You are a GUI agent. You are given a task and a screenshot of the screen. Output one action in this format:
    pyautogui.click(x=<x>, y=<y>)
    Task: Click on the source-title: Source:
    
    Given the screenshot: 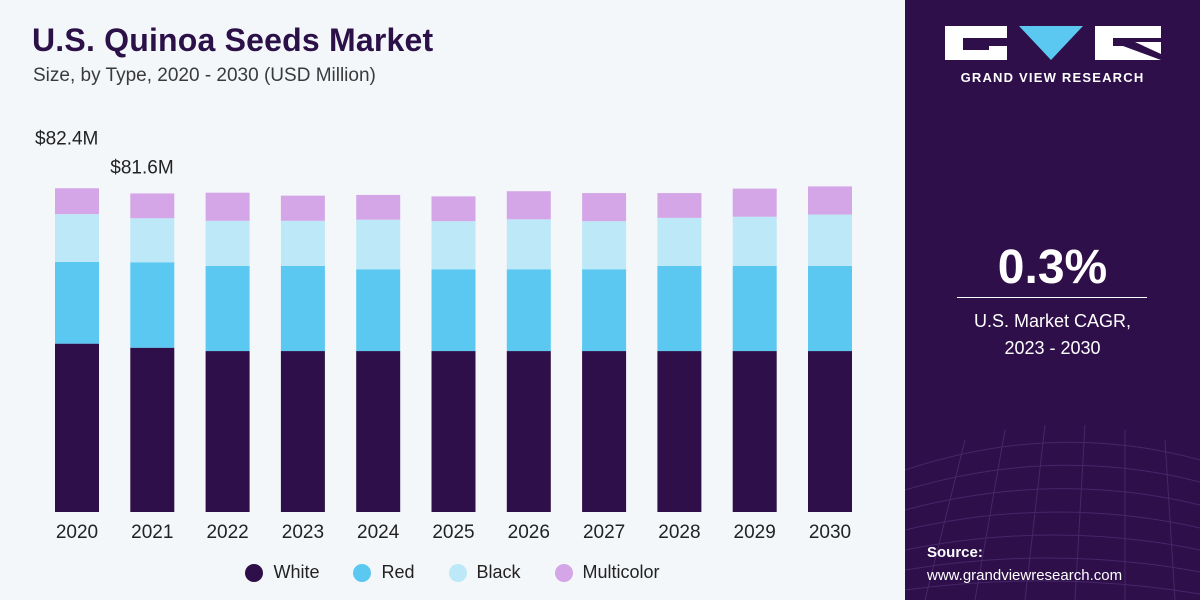 What is the action you would take?
    pyautogui.click(x=955, y=552)
    